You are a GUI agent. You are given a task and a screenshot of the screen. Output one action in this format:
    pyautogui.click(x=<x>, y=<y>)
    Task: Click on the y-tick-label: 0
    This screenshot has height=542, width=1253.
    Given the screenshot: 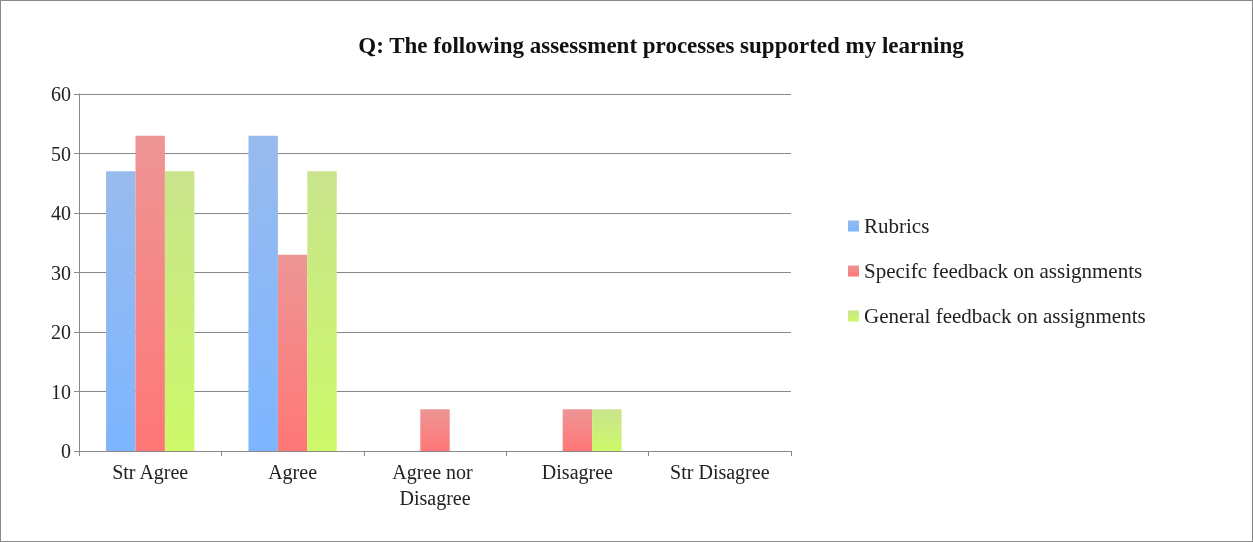 What is the action you would take?
    pyautogui.click(x=66, y=451)
    